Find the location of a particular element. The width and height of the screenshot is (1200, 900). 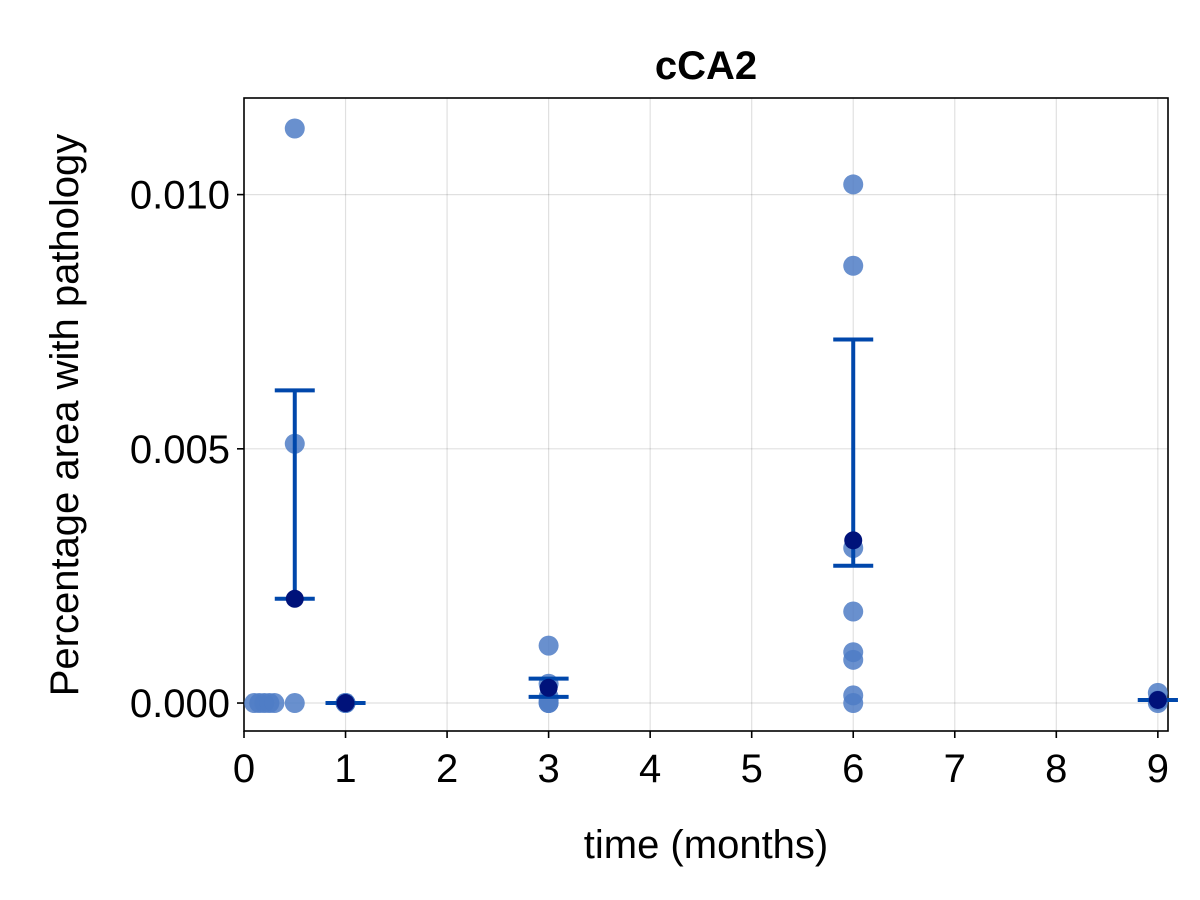

x-tick-label: 4 is located at coordinates (650, 769).